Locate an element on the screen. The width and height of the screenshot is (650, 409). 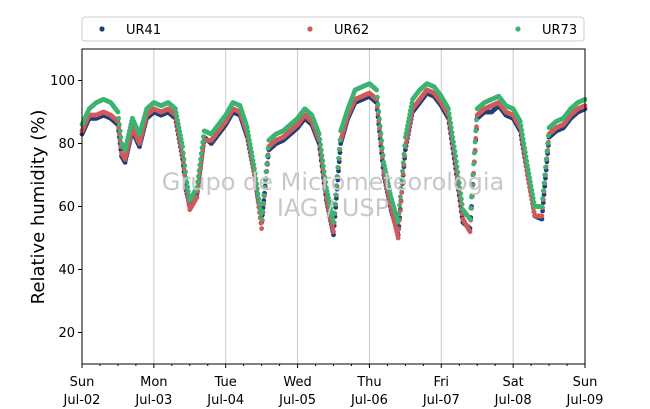
legend-label: UR73 is located at coordinates (559, 30).